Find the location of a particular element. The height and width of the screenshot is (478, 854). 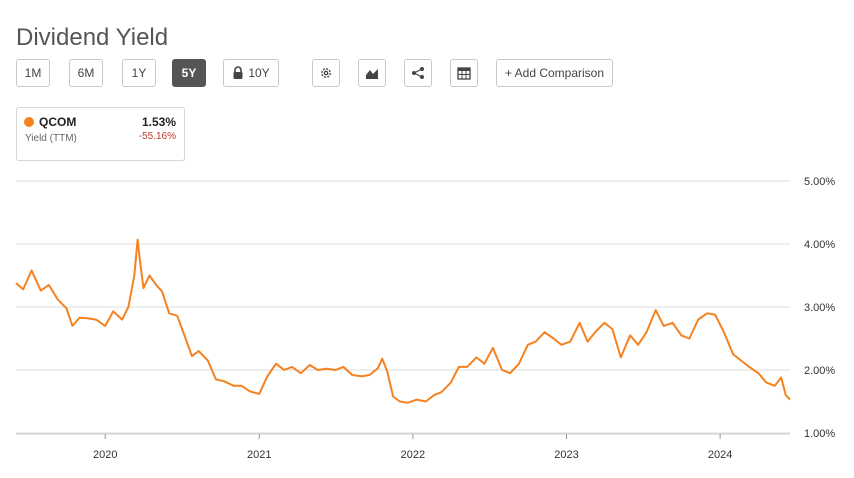

y-tick-label: 2.00% is located at coordinates (819, 371).